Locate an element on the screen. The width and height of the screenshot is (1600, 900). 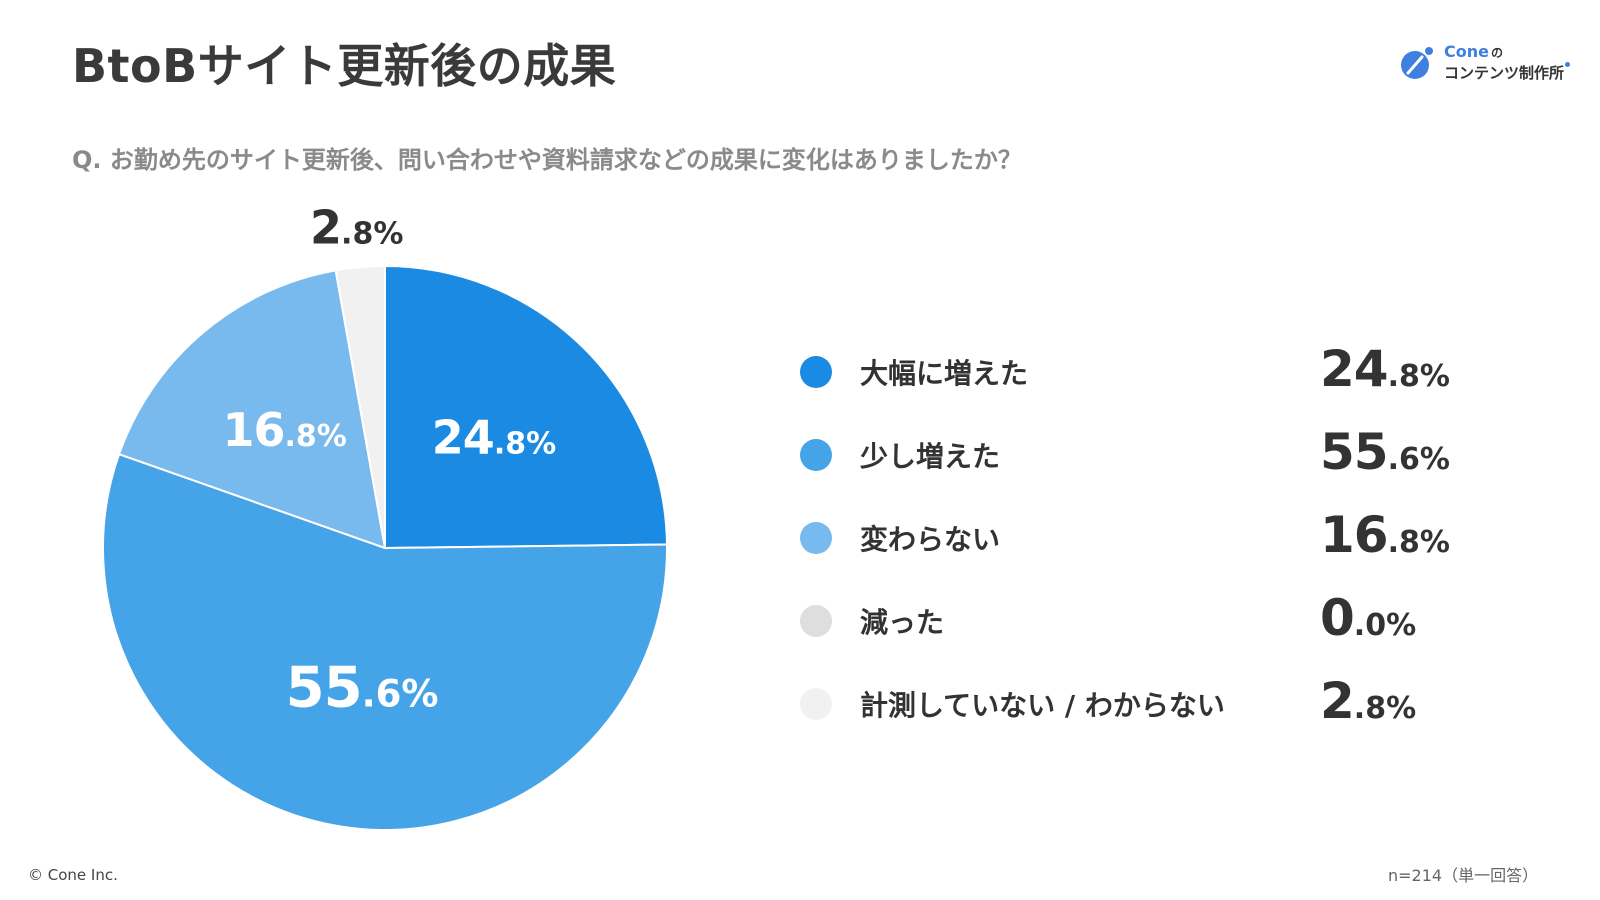
legend-item-5: 計測していない / わからない 2.8% is located at coordinates (1130, 718).